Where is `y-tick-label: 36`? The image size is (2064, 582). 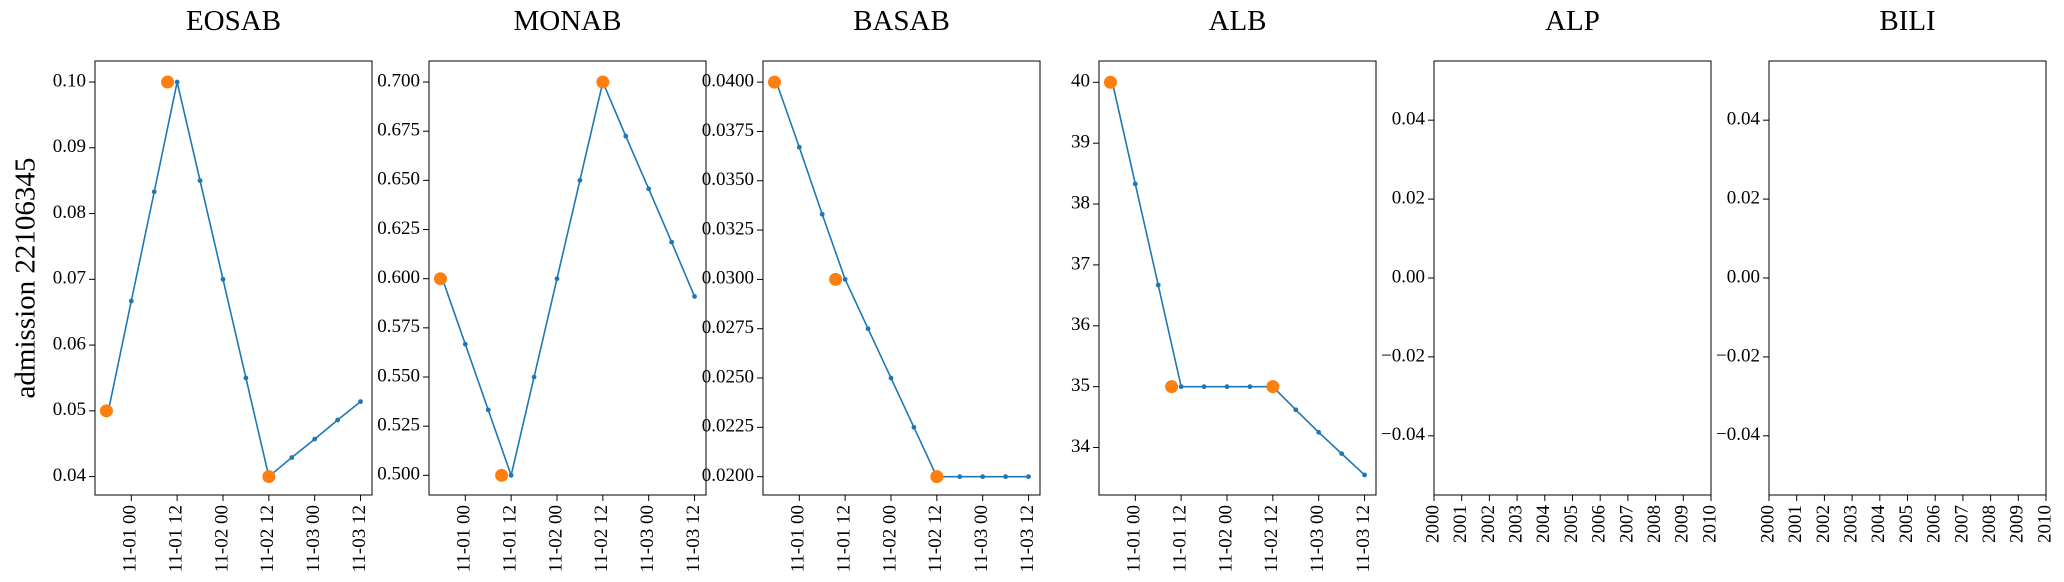
y-tick-label: 36 is located at coordinates (1080, 324).